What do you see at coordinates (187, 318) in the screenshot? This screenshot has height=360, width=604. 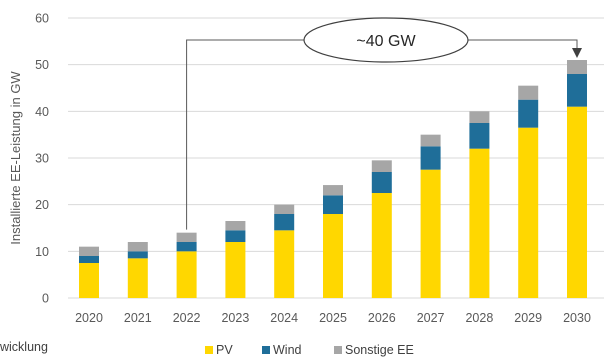 I see `x-tick-label: 2022` at bounding box center [187, 318].